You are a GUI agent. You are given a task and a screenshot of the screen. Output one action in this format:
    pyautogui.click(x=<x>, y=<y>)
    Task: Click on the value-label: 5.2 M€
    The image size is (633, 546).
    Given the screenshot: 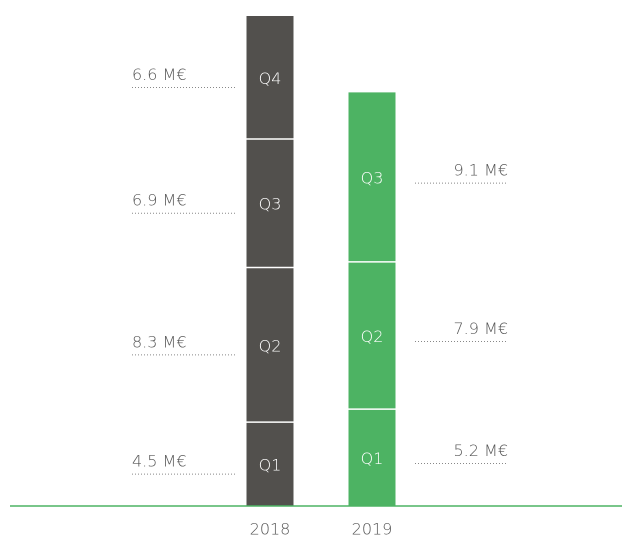 What is the action you would take?
    pyautogui.click(x=480, y=450)
    